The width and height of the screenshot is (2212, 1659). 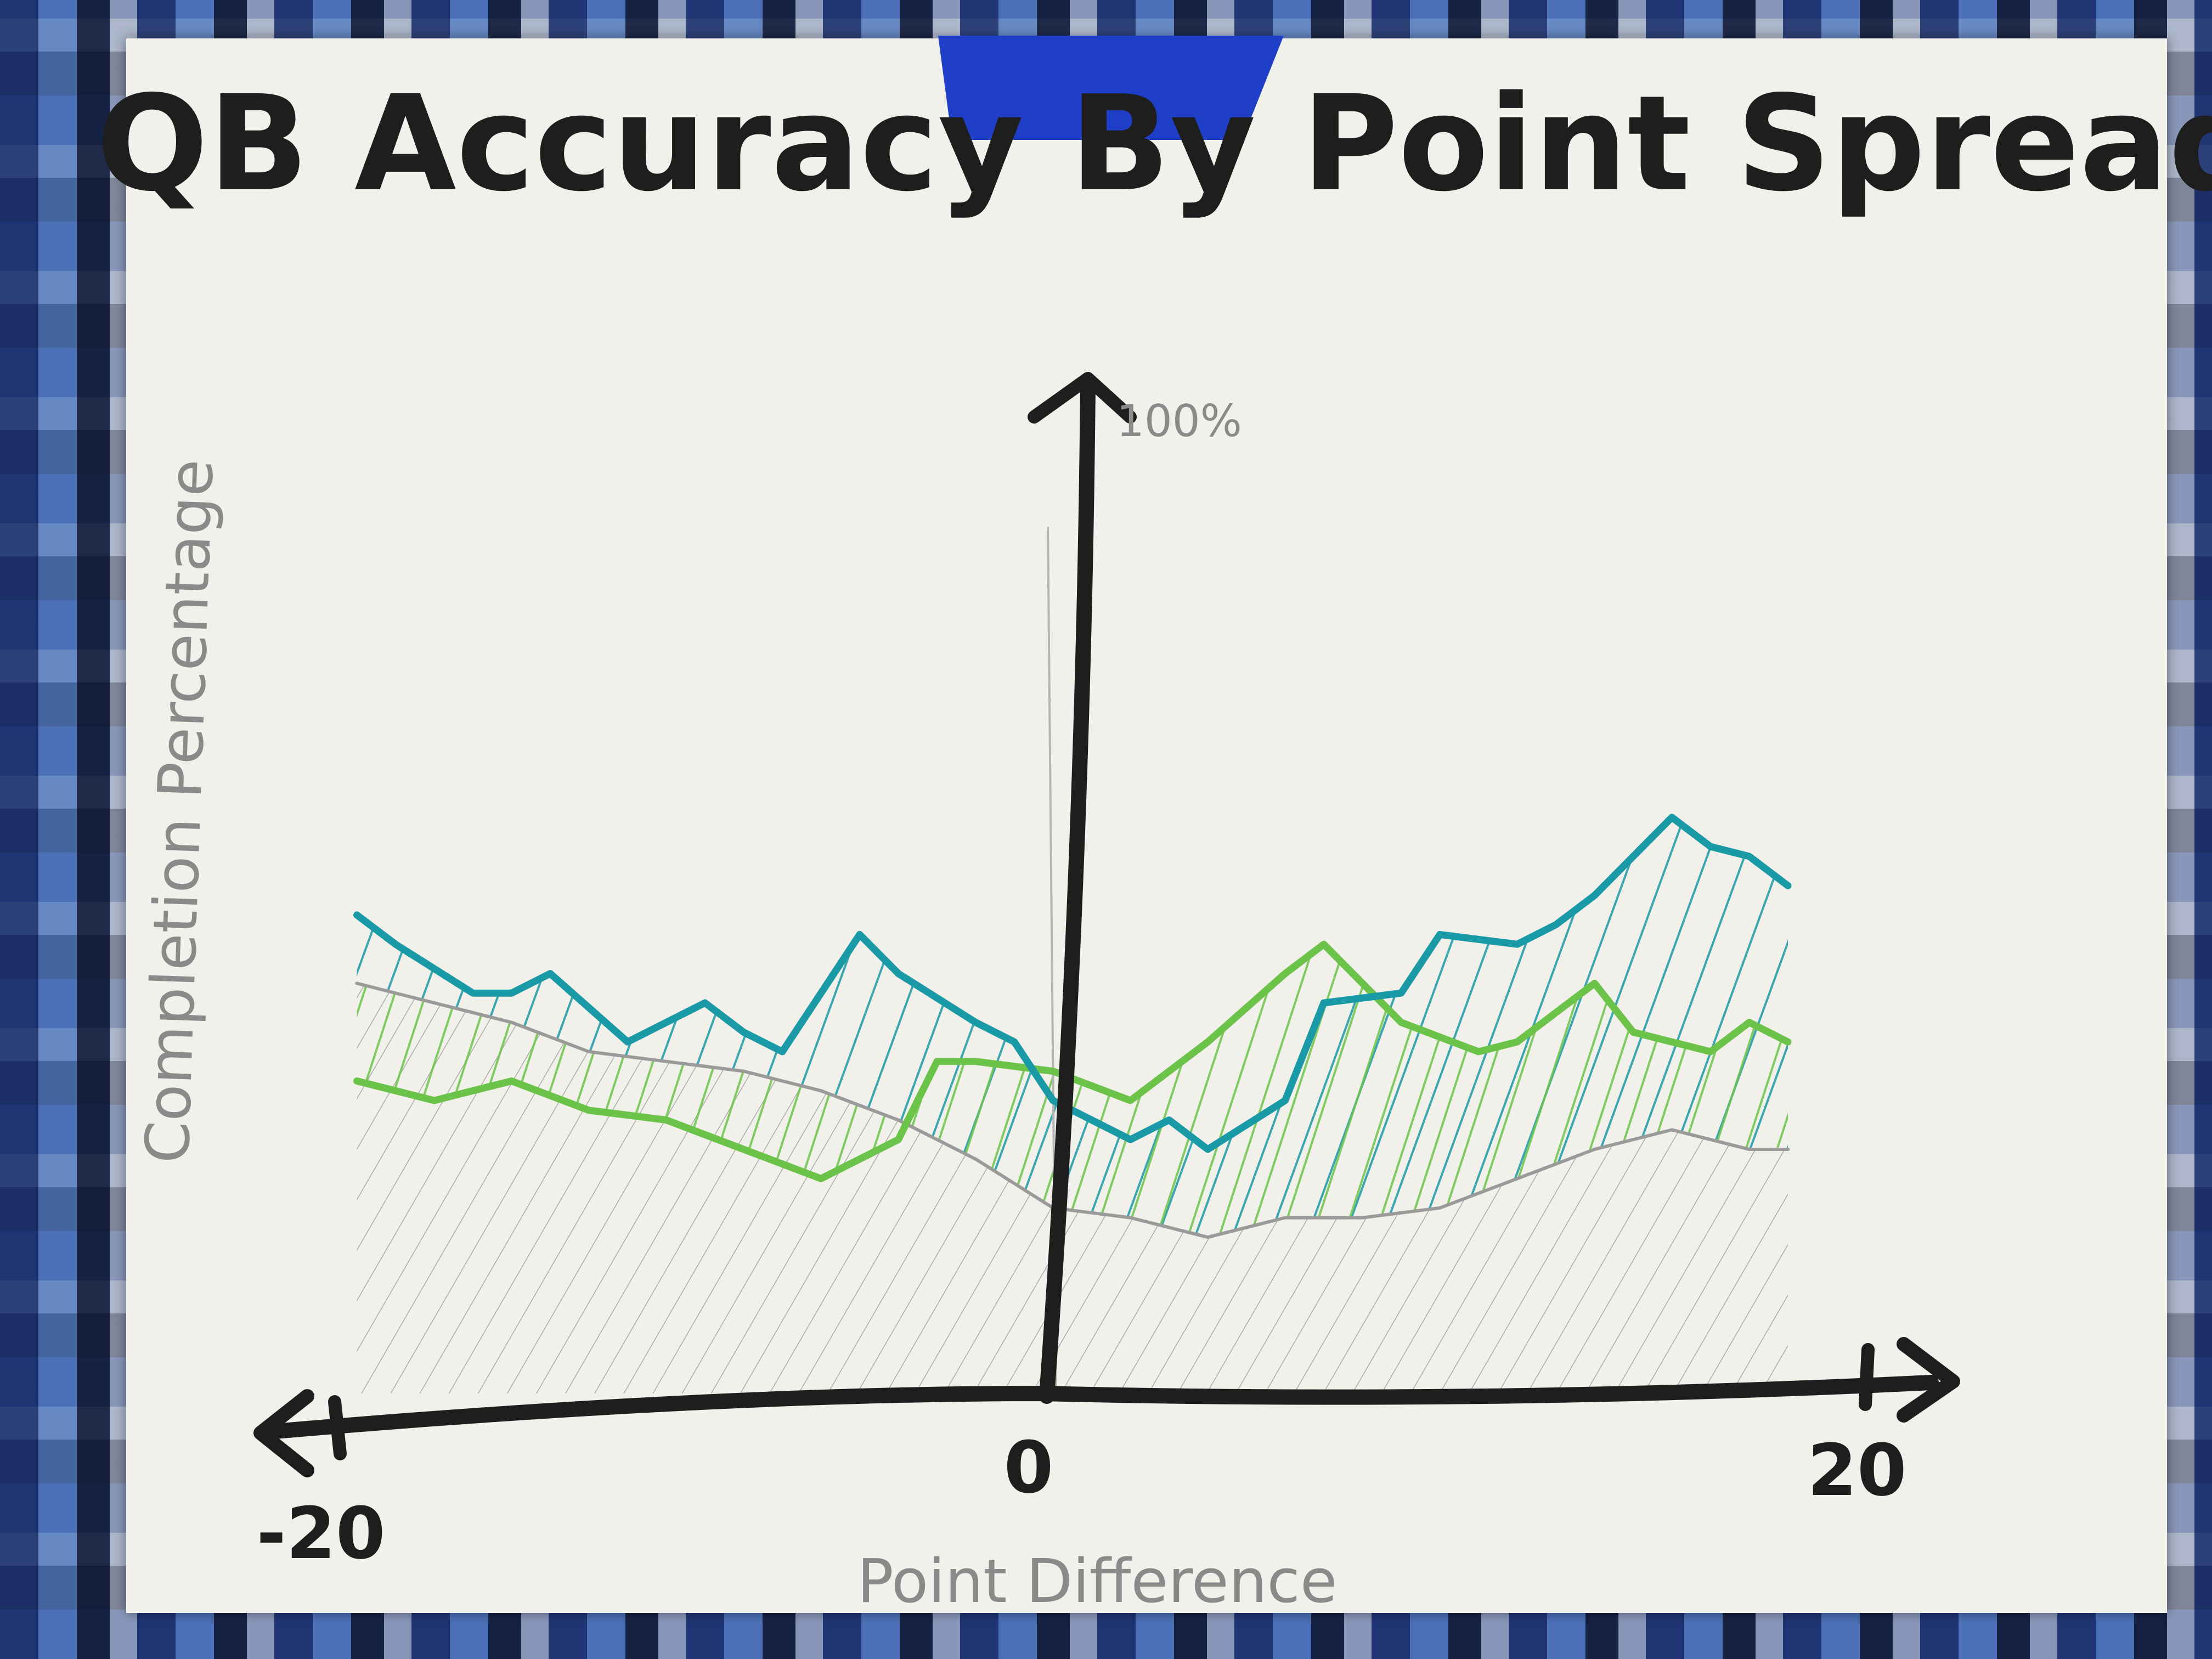 What do you see at coordinates (1857, 1470) in the screenshot?
I see `x-tick-label-20: 20` at bounding box center [1857, 1470].